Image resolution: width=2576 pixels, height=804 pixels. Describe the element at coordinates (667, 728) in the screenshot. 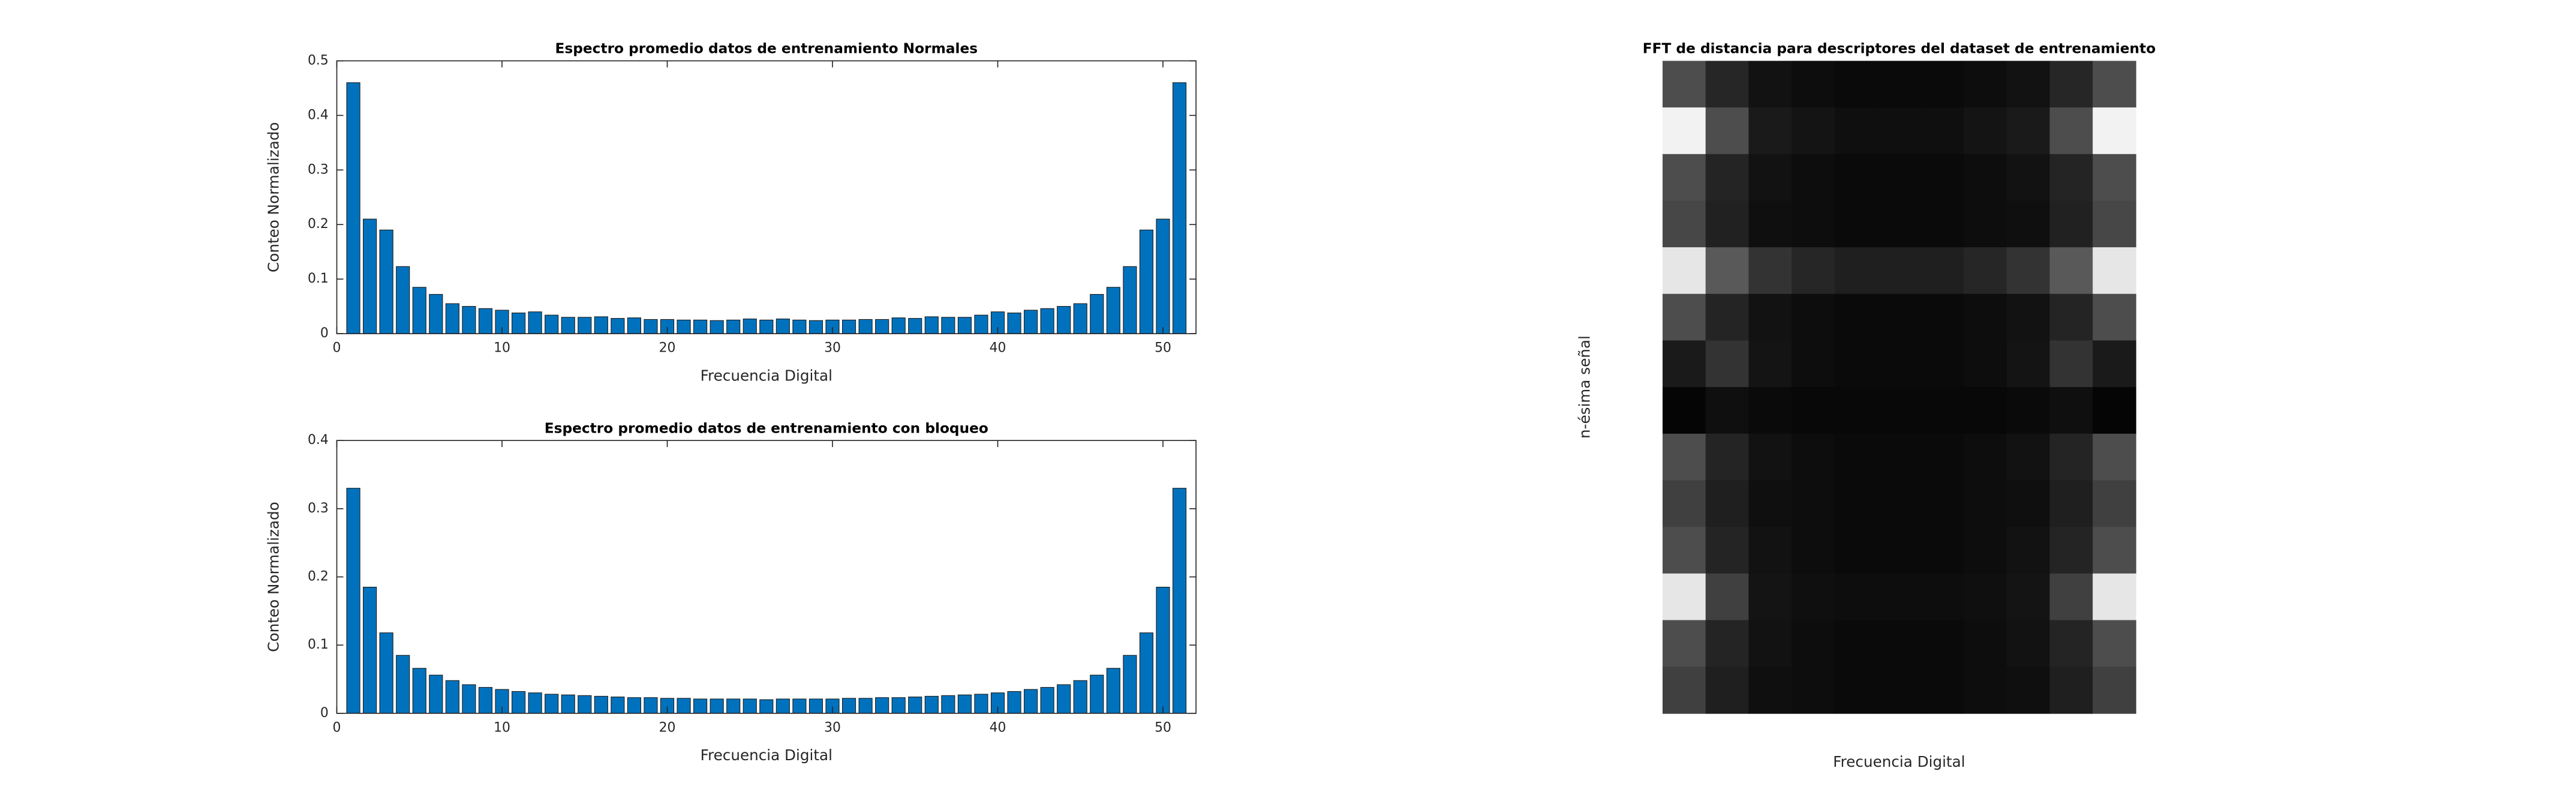

I see `x-tick-label: 20` at that location.